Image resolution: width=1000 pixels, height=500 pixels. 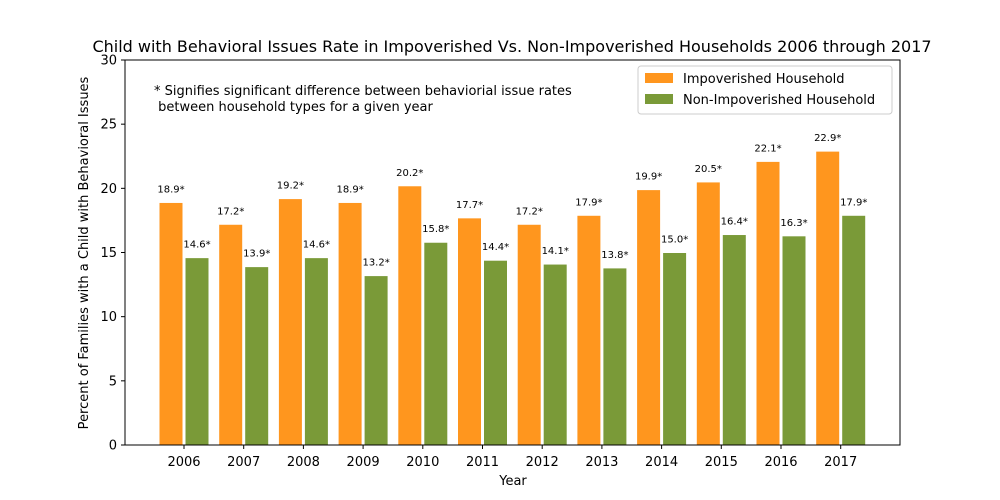 What do you see at coordinates (113, 381) in the screenshot?
I see `y-tick-label: 5` at bounding box center [113, 381].